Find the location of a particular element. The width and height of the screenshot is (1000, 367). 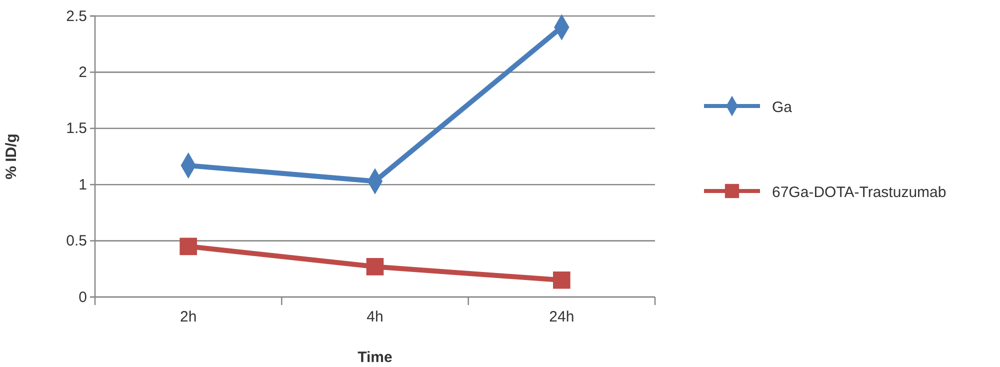

x-tick-label: 2h is located at coordinates (188, 317).